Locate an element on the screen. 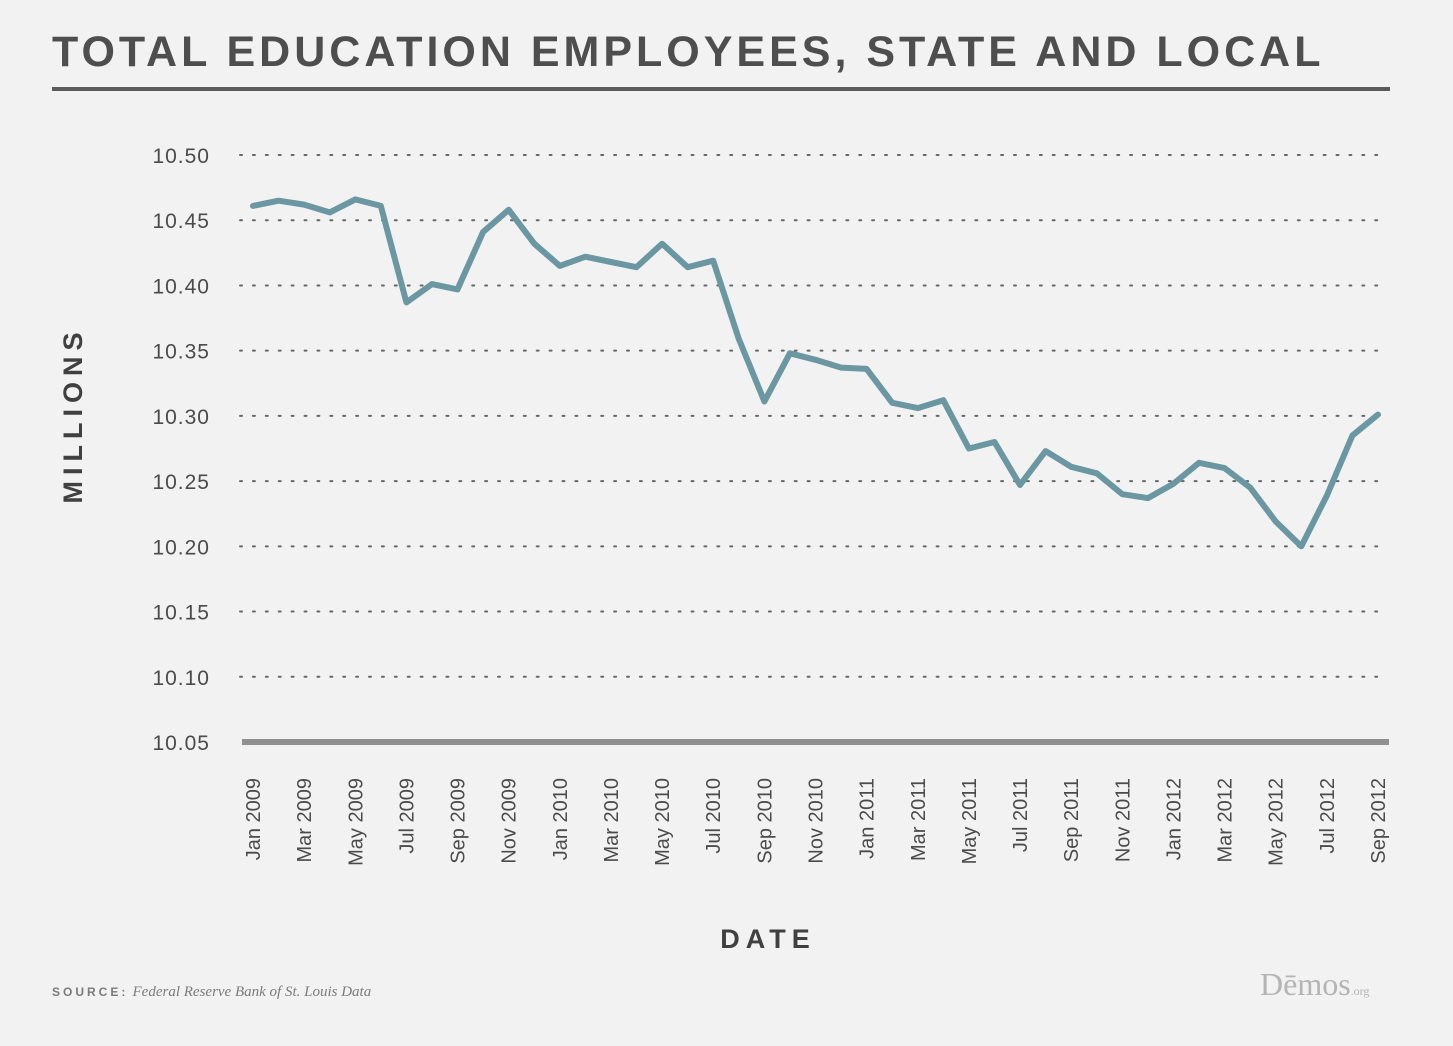 The width and height of the screenshot is (1453, 1046). x-tick-label: Nov 2011 is located at coordinates (1123, 820).